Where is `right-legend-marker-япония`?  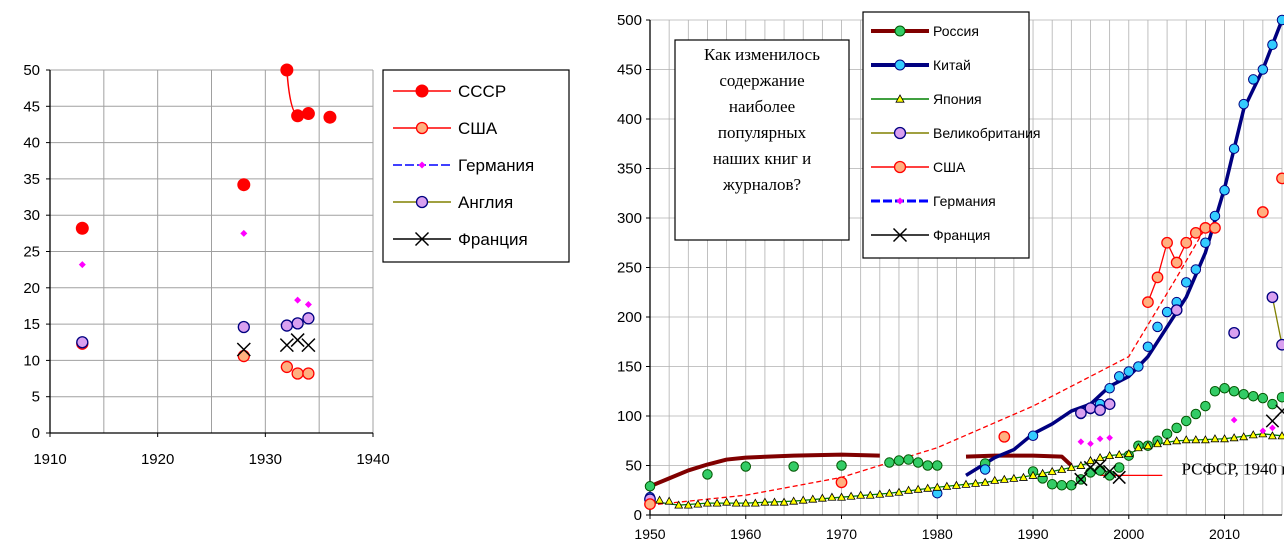
right-legend-marker-япония is located at coordinates (900, 98).